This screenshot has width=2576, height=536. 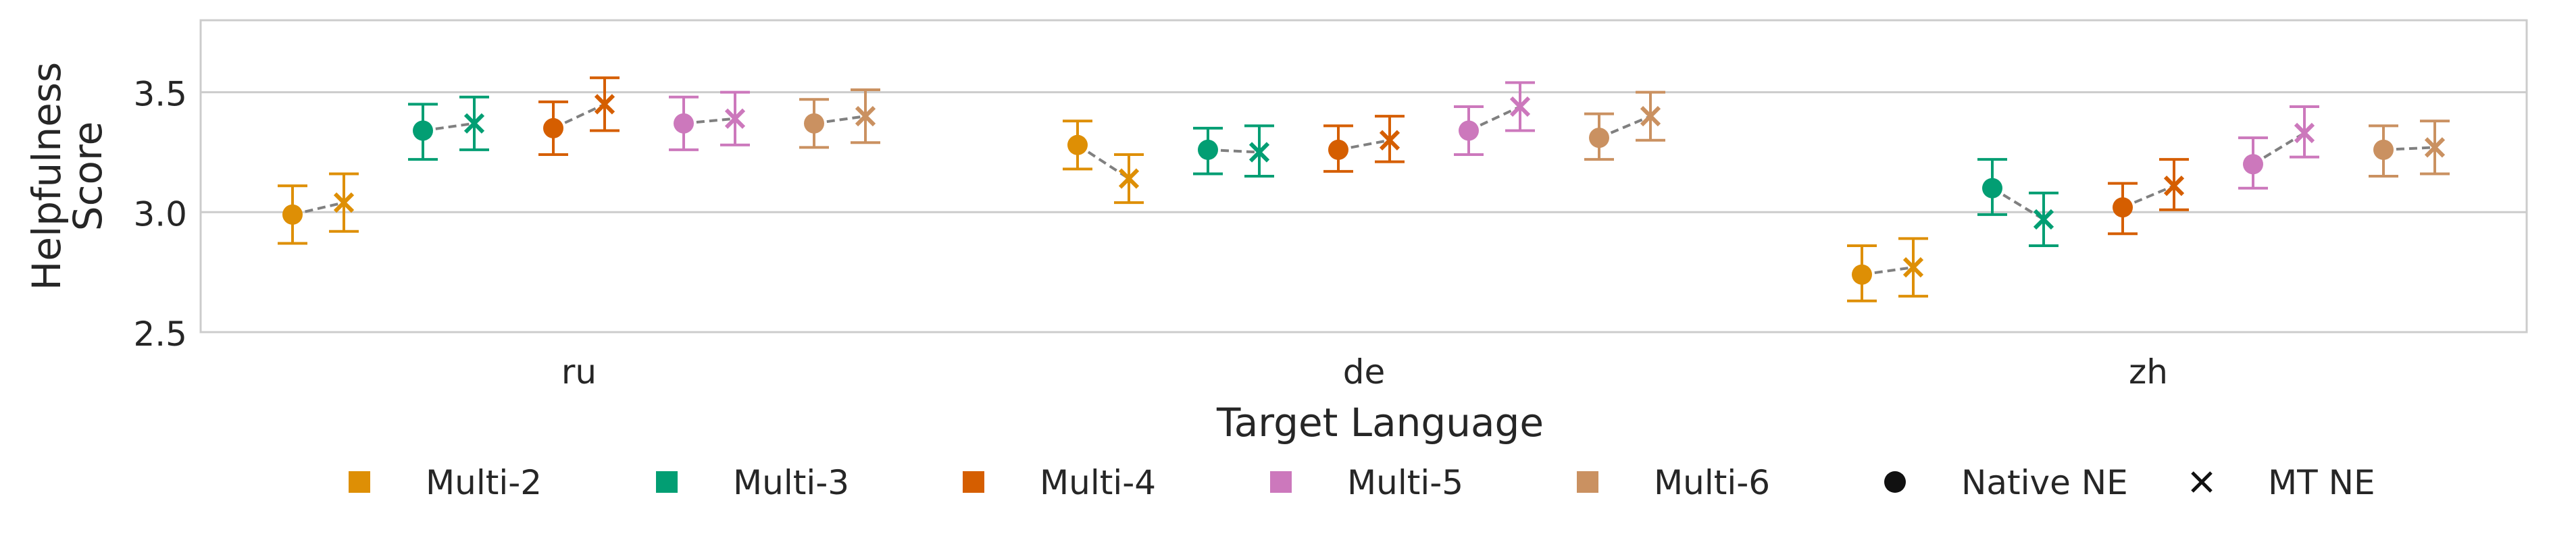 I want to click on legend-item-multi-2: Multi-2, so click(x=445, y=482).